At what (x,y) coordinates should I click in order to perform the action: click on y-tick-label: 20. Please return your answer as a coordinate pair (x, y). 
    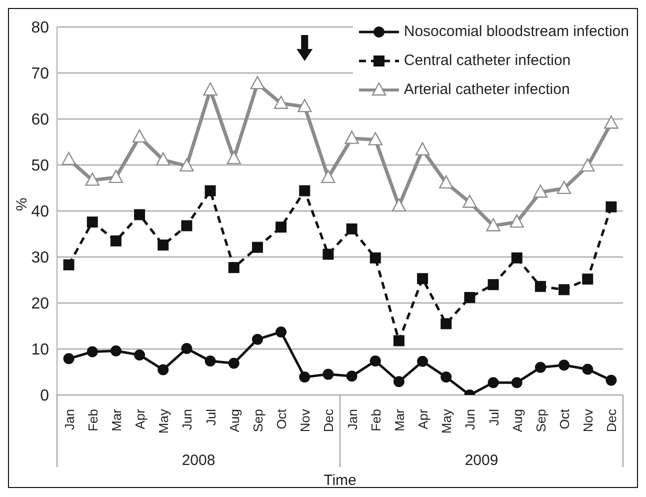
    Looking at the image, I should click on (40, 304).